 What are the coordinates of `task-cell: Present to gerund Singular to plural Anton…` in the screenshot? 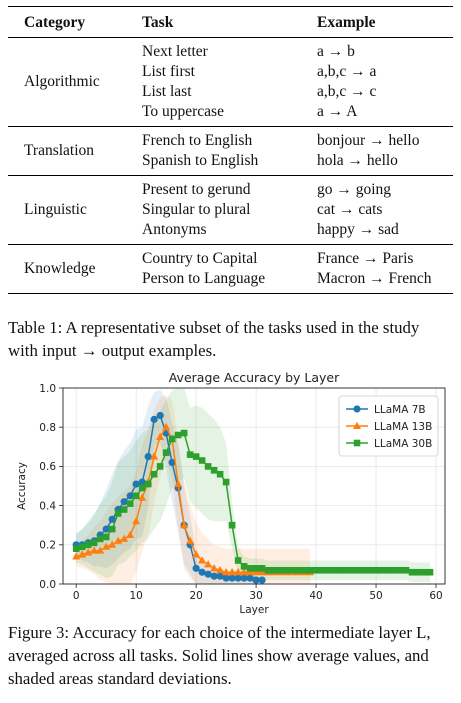 It's located at (225, 210).